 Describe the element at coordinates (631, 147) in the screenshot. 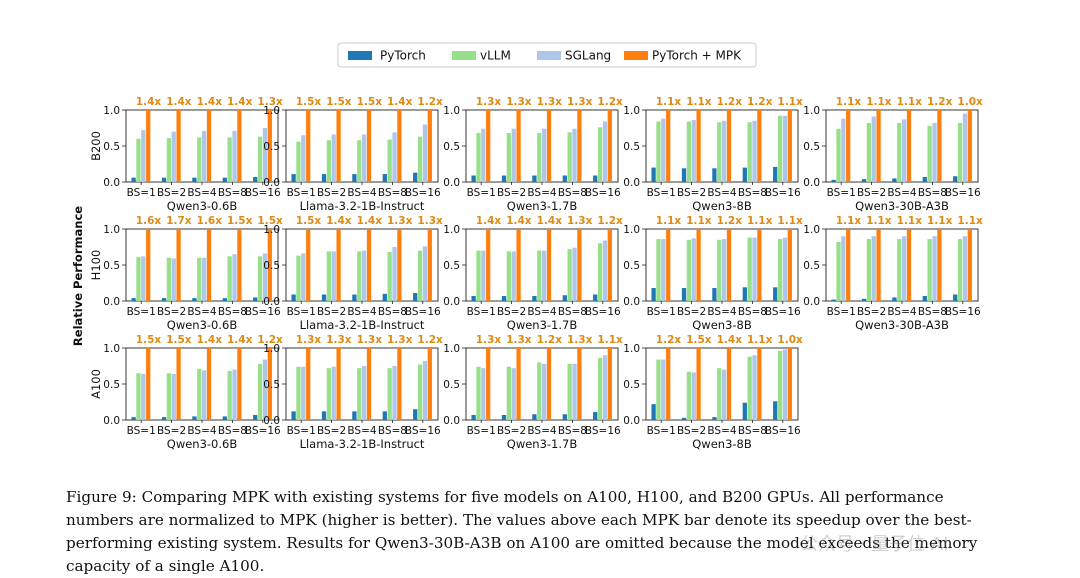

I see `ytick-label-B200-3-0.5: 0.5` at that location.